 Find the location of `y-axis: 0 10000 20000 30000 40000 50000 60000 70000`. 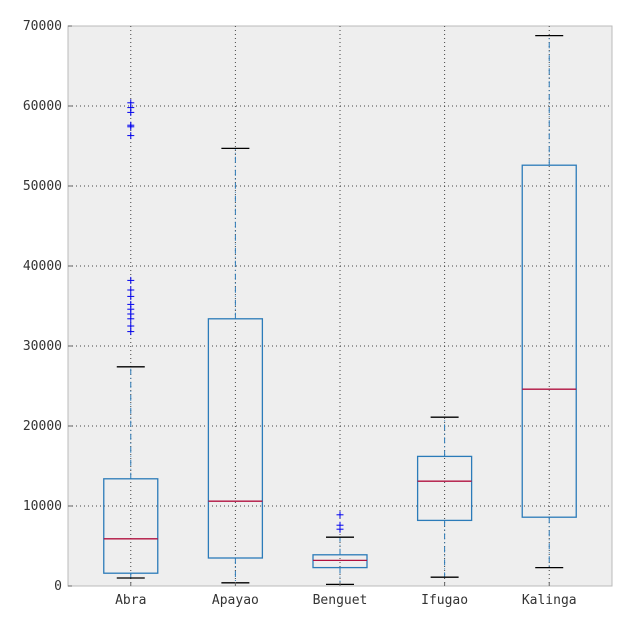

y-axis: 0 10000 20000 30000 40000 50000 60000 70000 is located at coordinates (47, 306).